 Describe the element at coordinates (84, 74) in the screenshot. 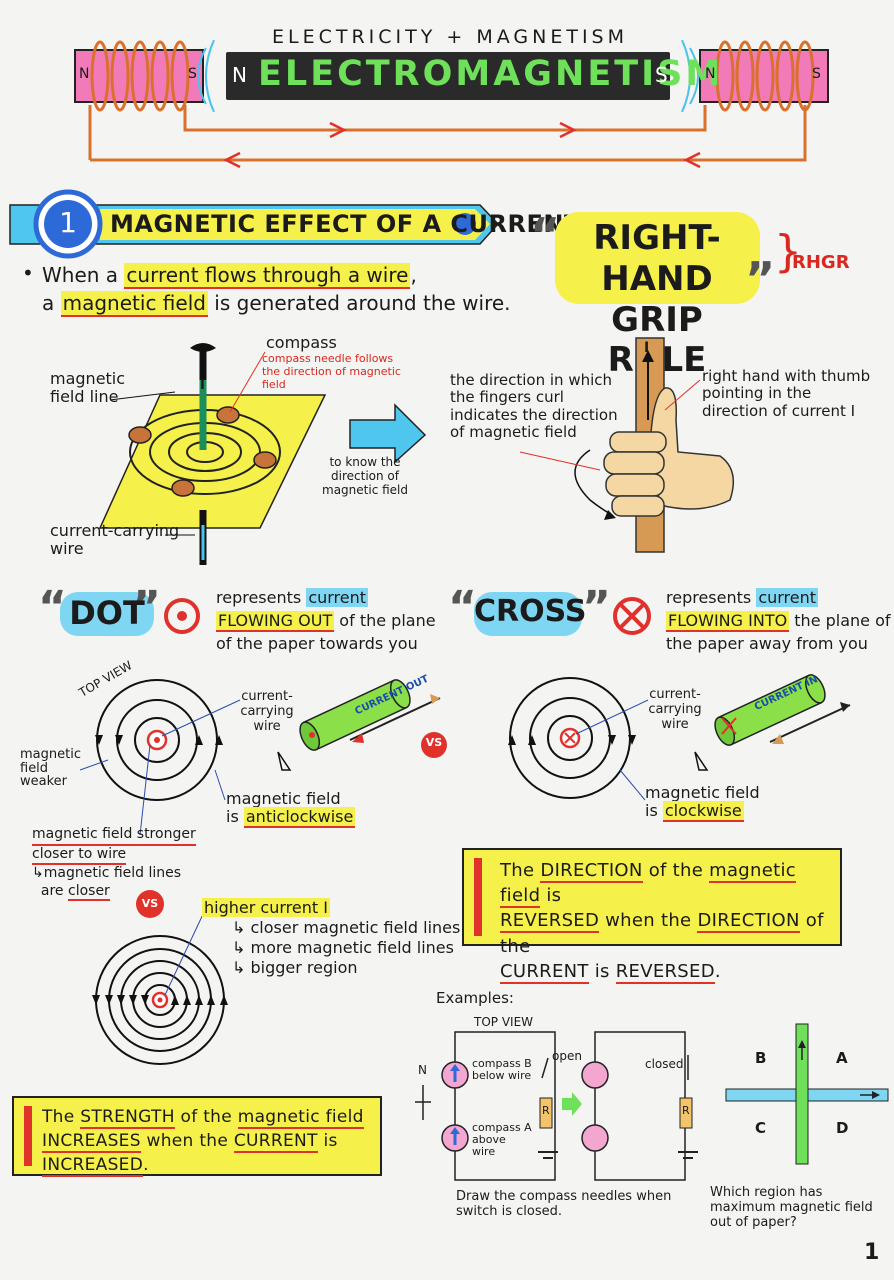

I see `left-magnet-n: N` at that location.